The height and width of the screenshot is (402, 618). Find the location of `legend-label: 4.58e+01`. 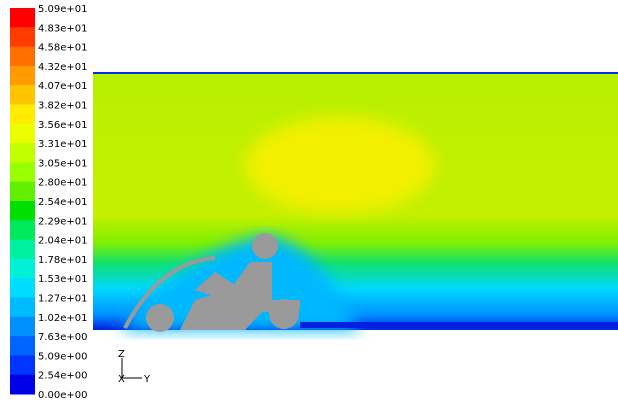

legend-label: 4.58e+01 is located at coordinates (63, 48).